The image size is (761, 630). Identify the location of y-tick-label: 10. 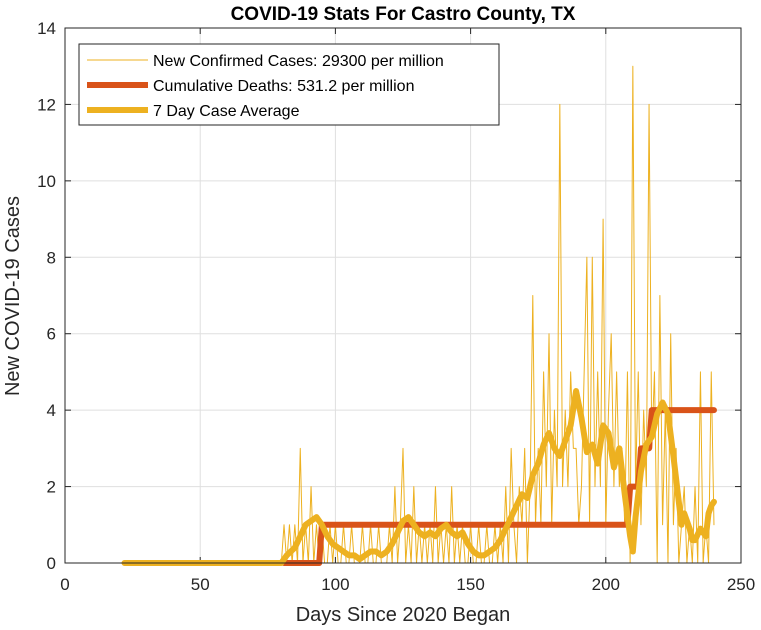
(46, 181).